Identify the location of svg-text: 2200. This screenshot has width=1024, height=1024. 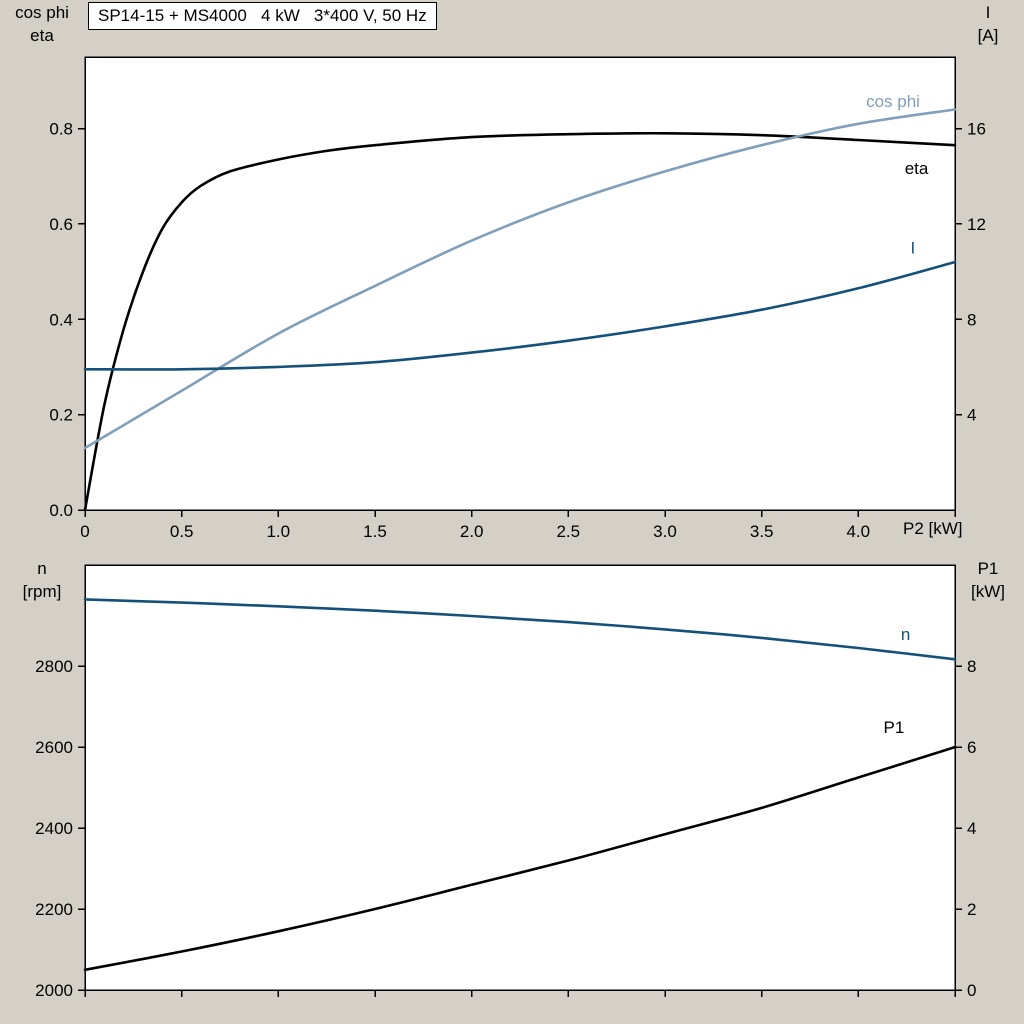
(54, 909).